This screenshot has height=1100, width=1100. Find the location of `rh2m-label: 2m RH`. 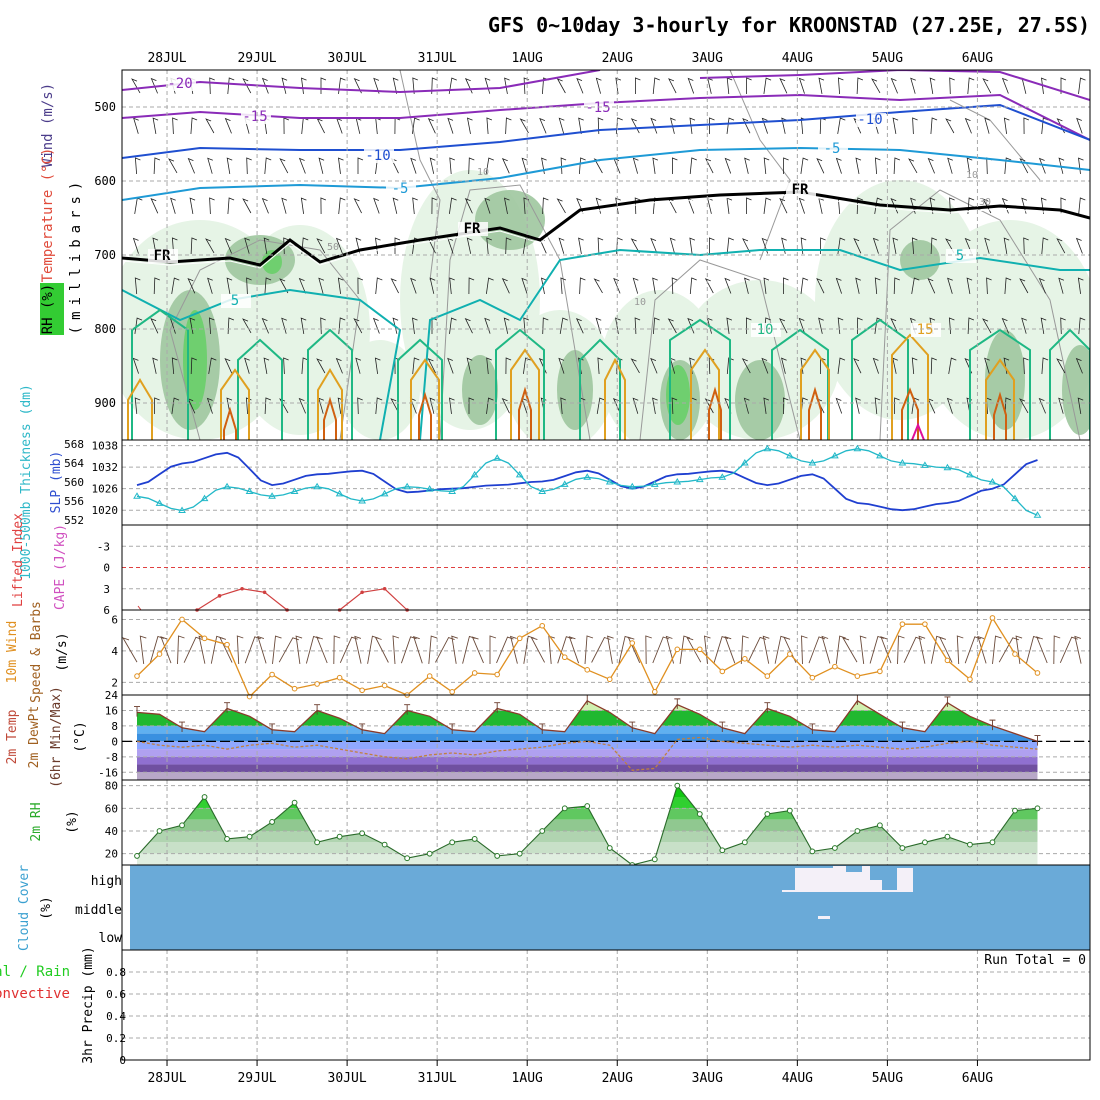

rh2m-label: 2m RH is located at coordinates (36, 821).